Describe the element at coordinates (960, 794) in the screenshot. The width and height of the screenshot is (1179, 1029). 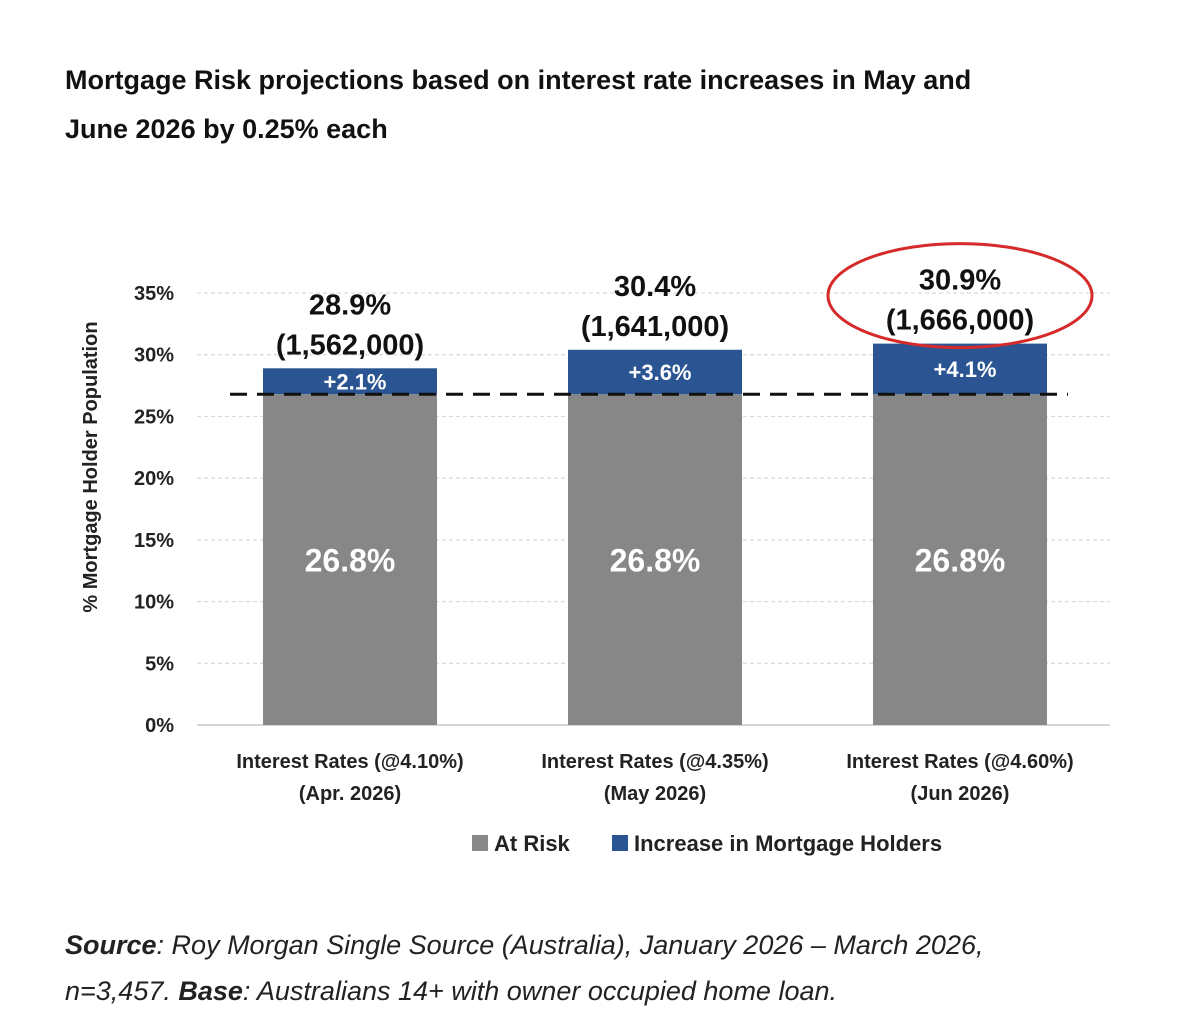
I see `x-category-sublabel: (Jun 2026)` at that location.